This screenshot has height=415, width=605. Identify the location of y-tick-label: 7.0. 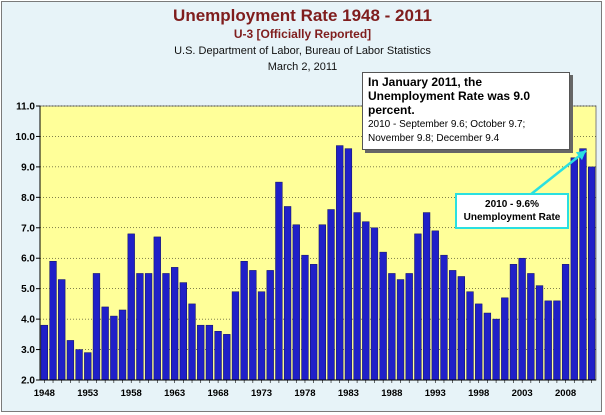
(28, 228).